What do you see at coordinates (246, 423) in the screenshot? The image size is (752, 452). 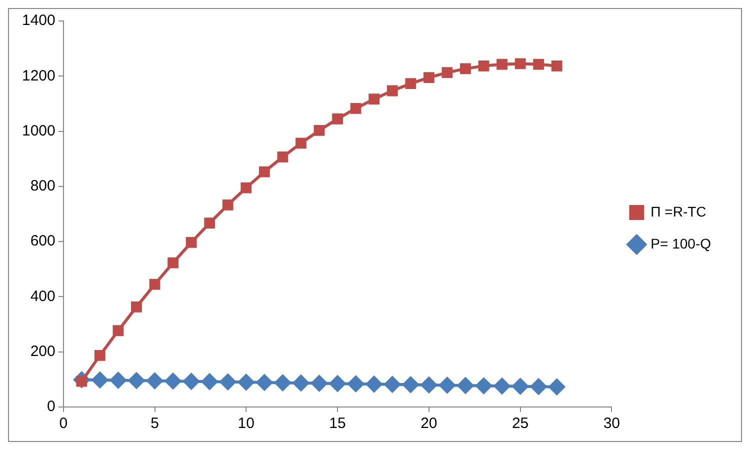 I see `x-tick-label: 10` at bounding box center [246, 423].